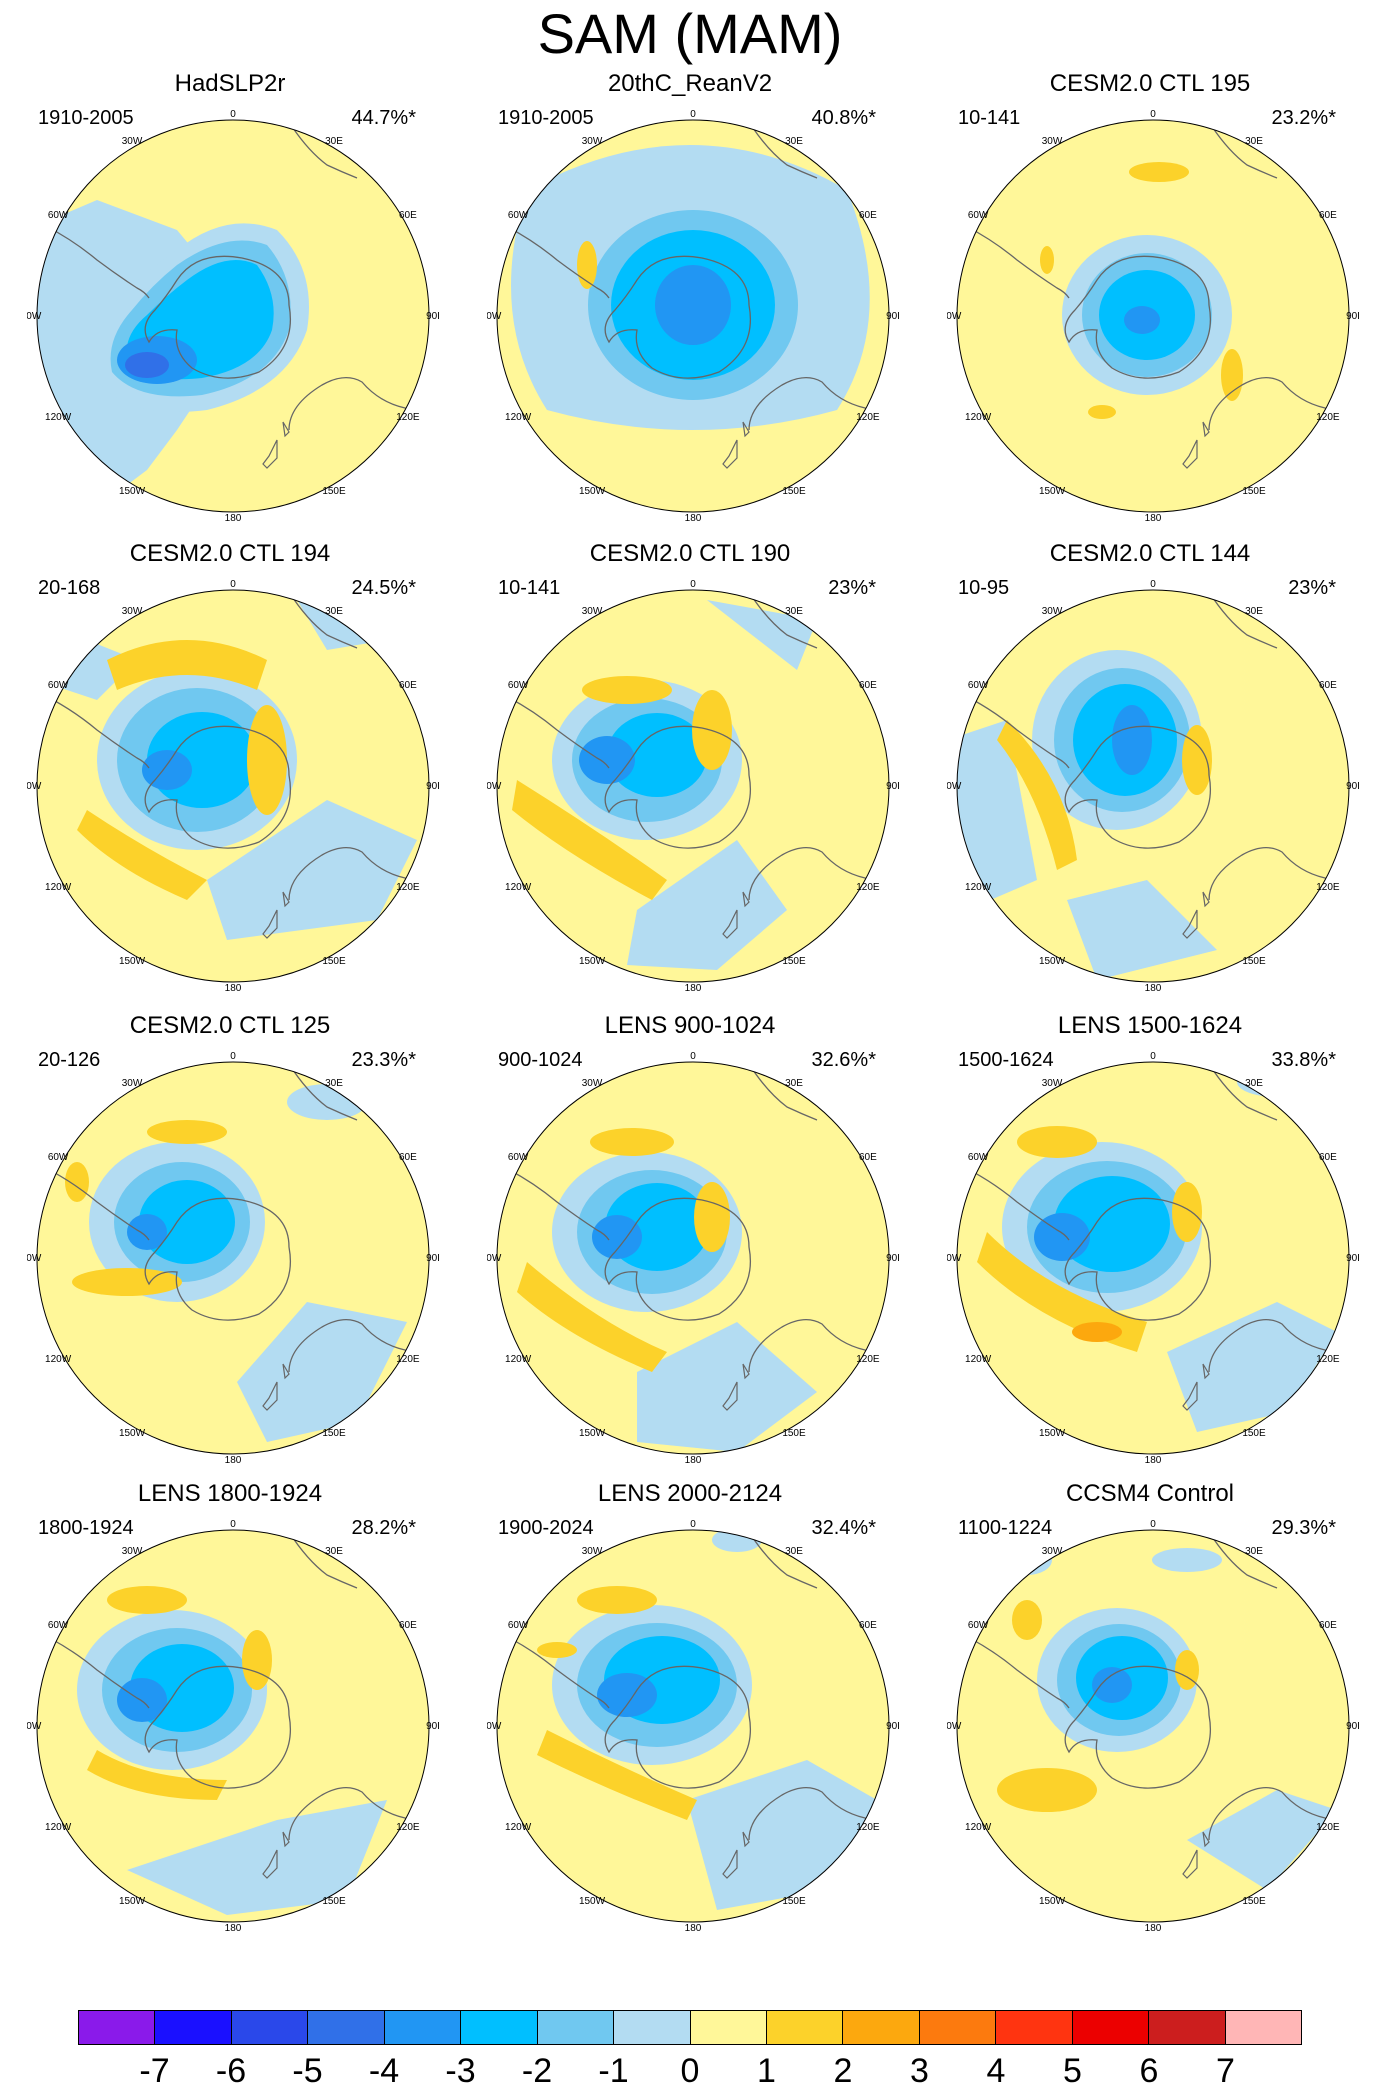 The image size is (1380, 2094). Describe the element at coordinates (230, 83) in the screenshot. I see `panel-title: HadSLP2r` at that location.